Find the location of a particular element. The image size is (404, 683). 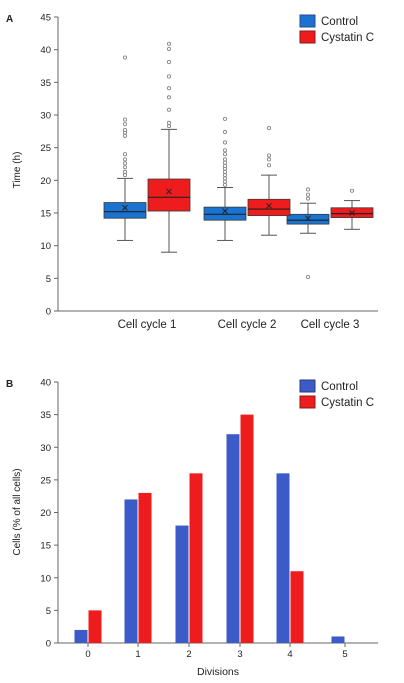

legend-label-control-b: Control is located at coordinates (339, 387).